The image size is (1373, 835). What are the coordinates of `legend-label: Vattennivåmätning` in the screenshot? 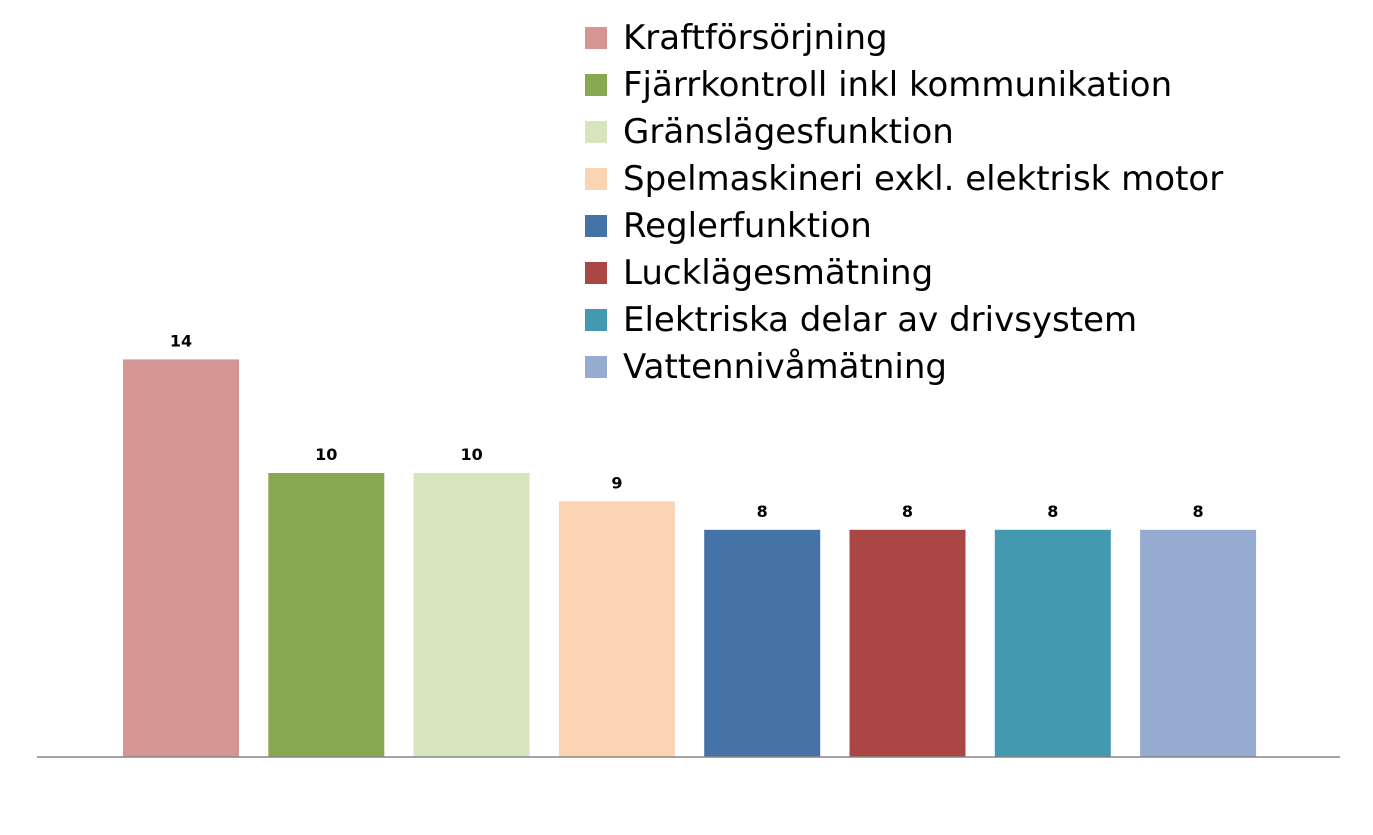 It's located at (785, 366).